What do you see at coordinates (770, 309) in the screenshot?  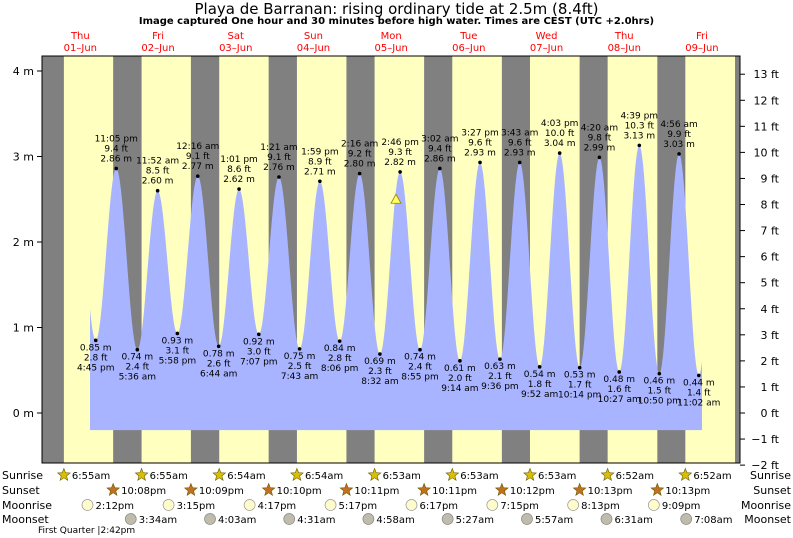 I see `right-tick-label: 4 ft` at bounding box center [770, 309].